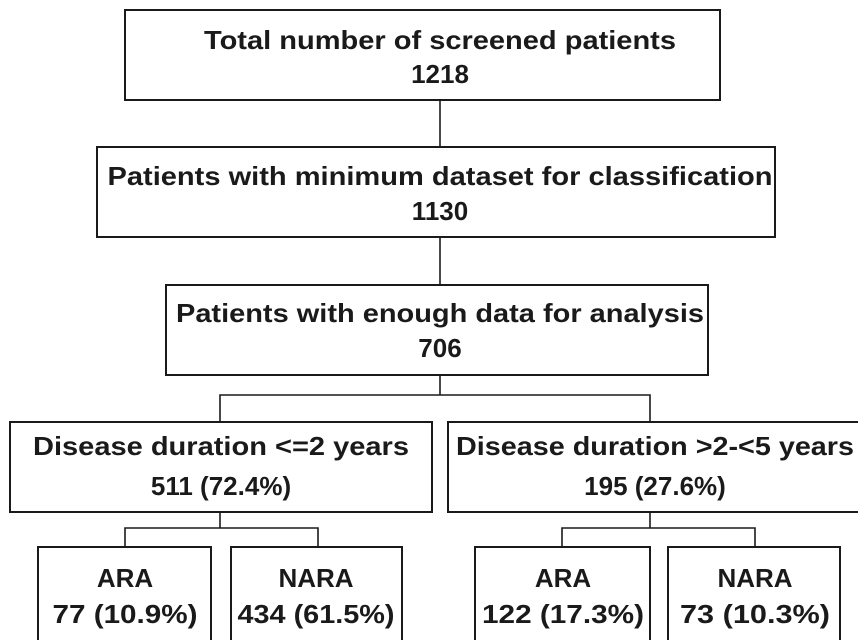 The image size is (858, 640). Describe the element at coordinates (655, 486) in the screenshot. I see `box-count: 195 (27.6%)` at that location.